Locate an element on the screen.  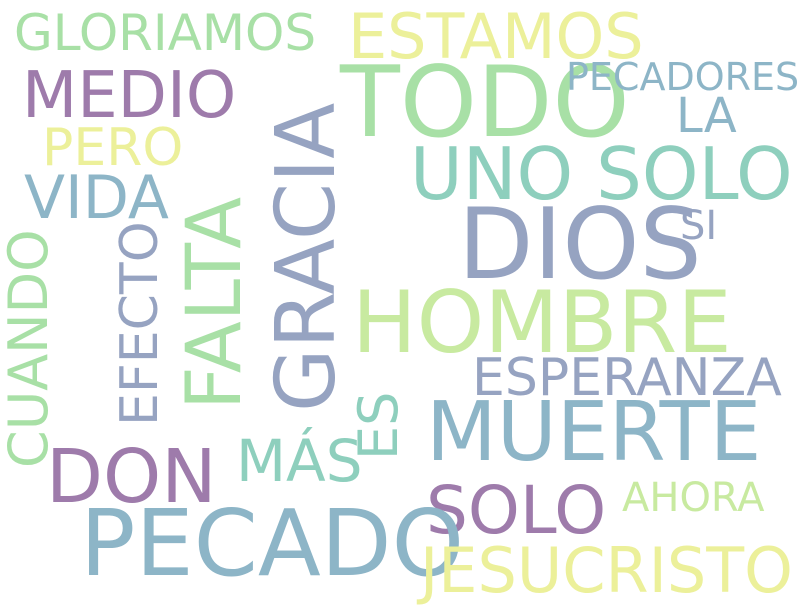
word-todo: TODO is located at coordinates (485, 103).